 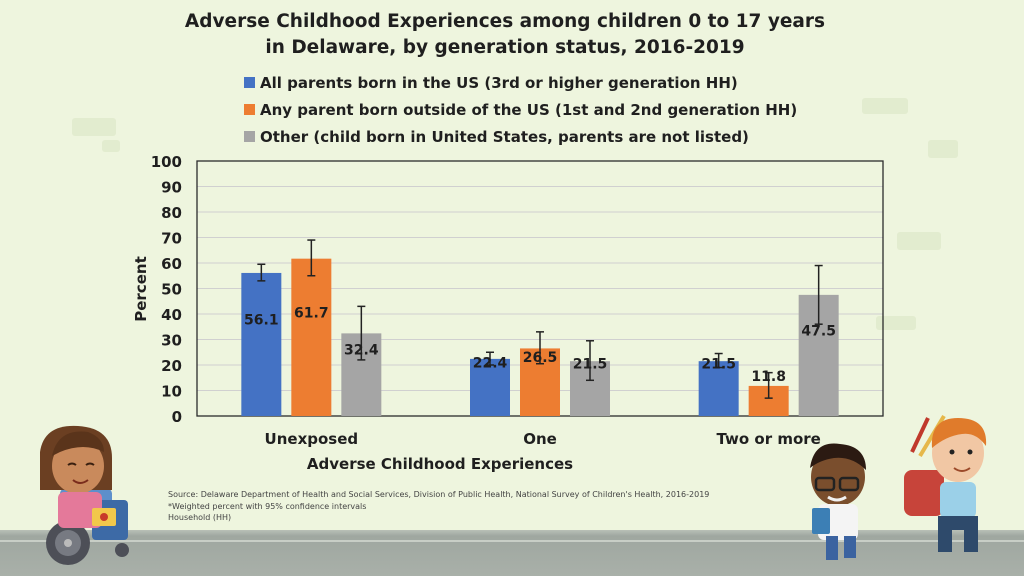 What do you see at coordinates (141, 288) in the screenshot?
I see `y-axis-title: Percent` at bounding box center [141, 288].